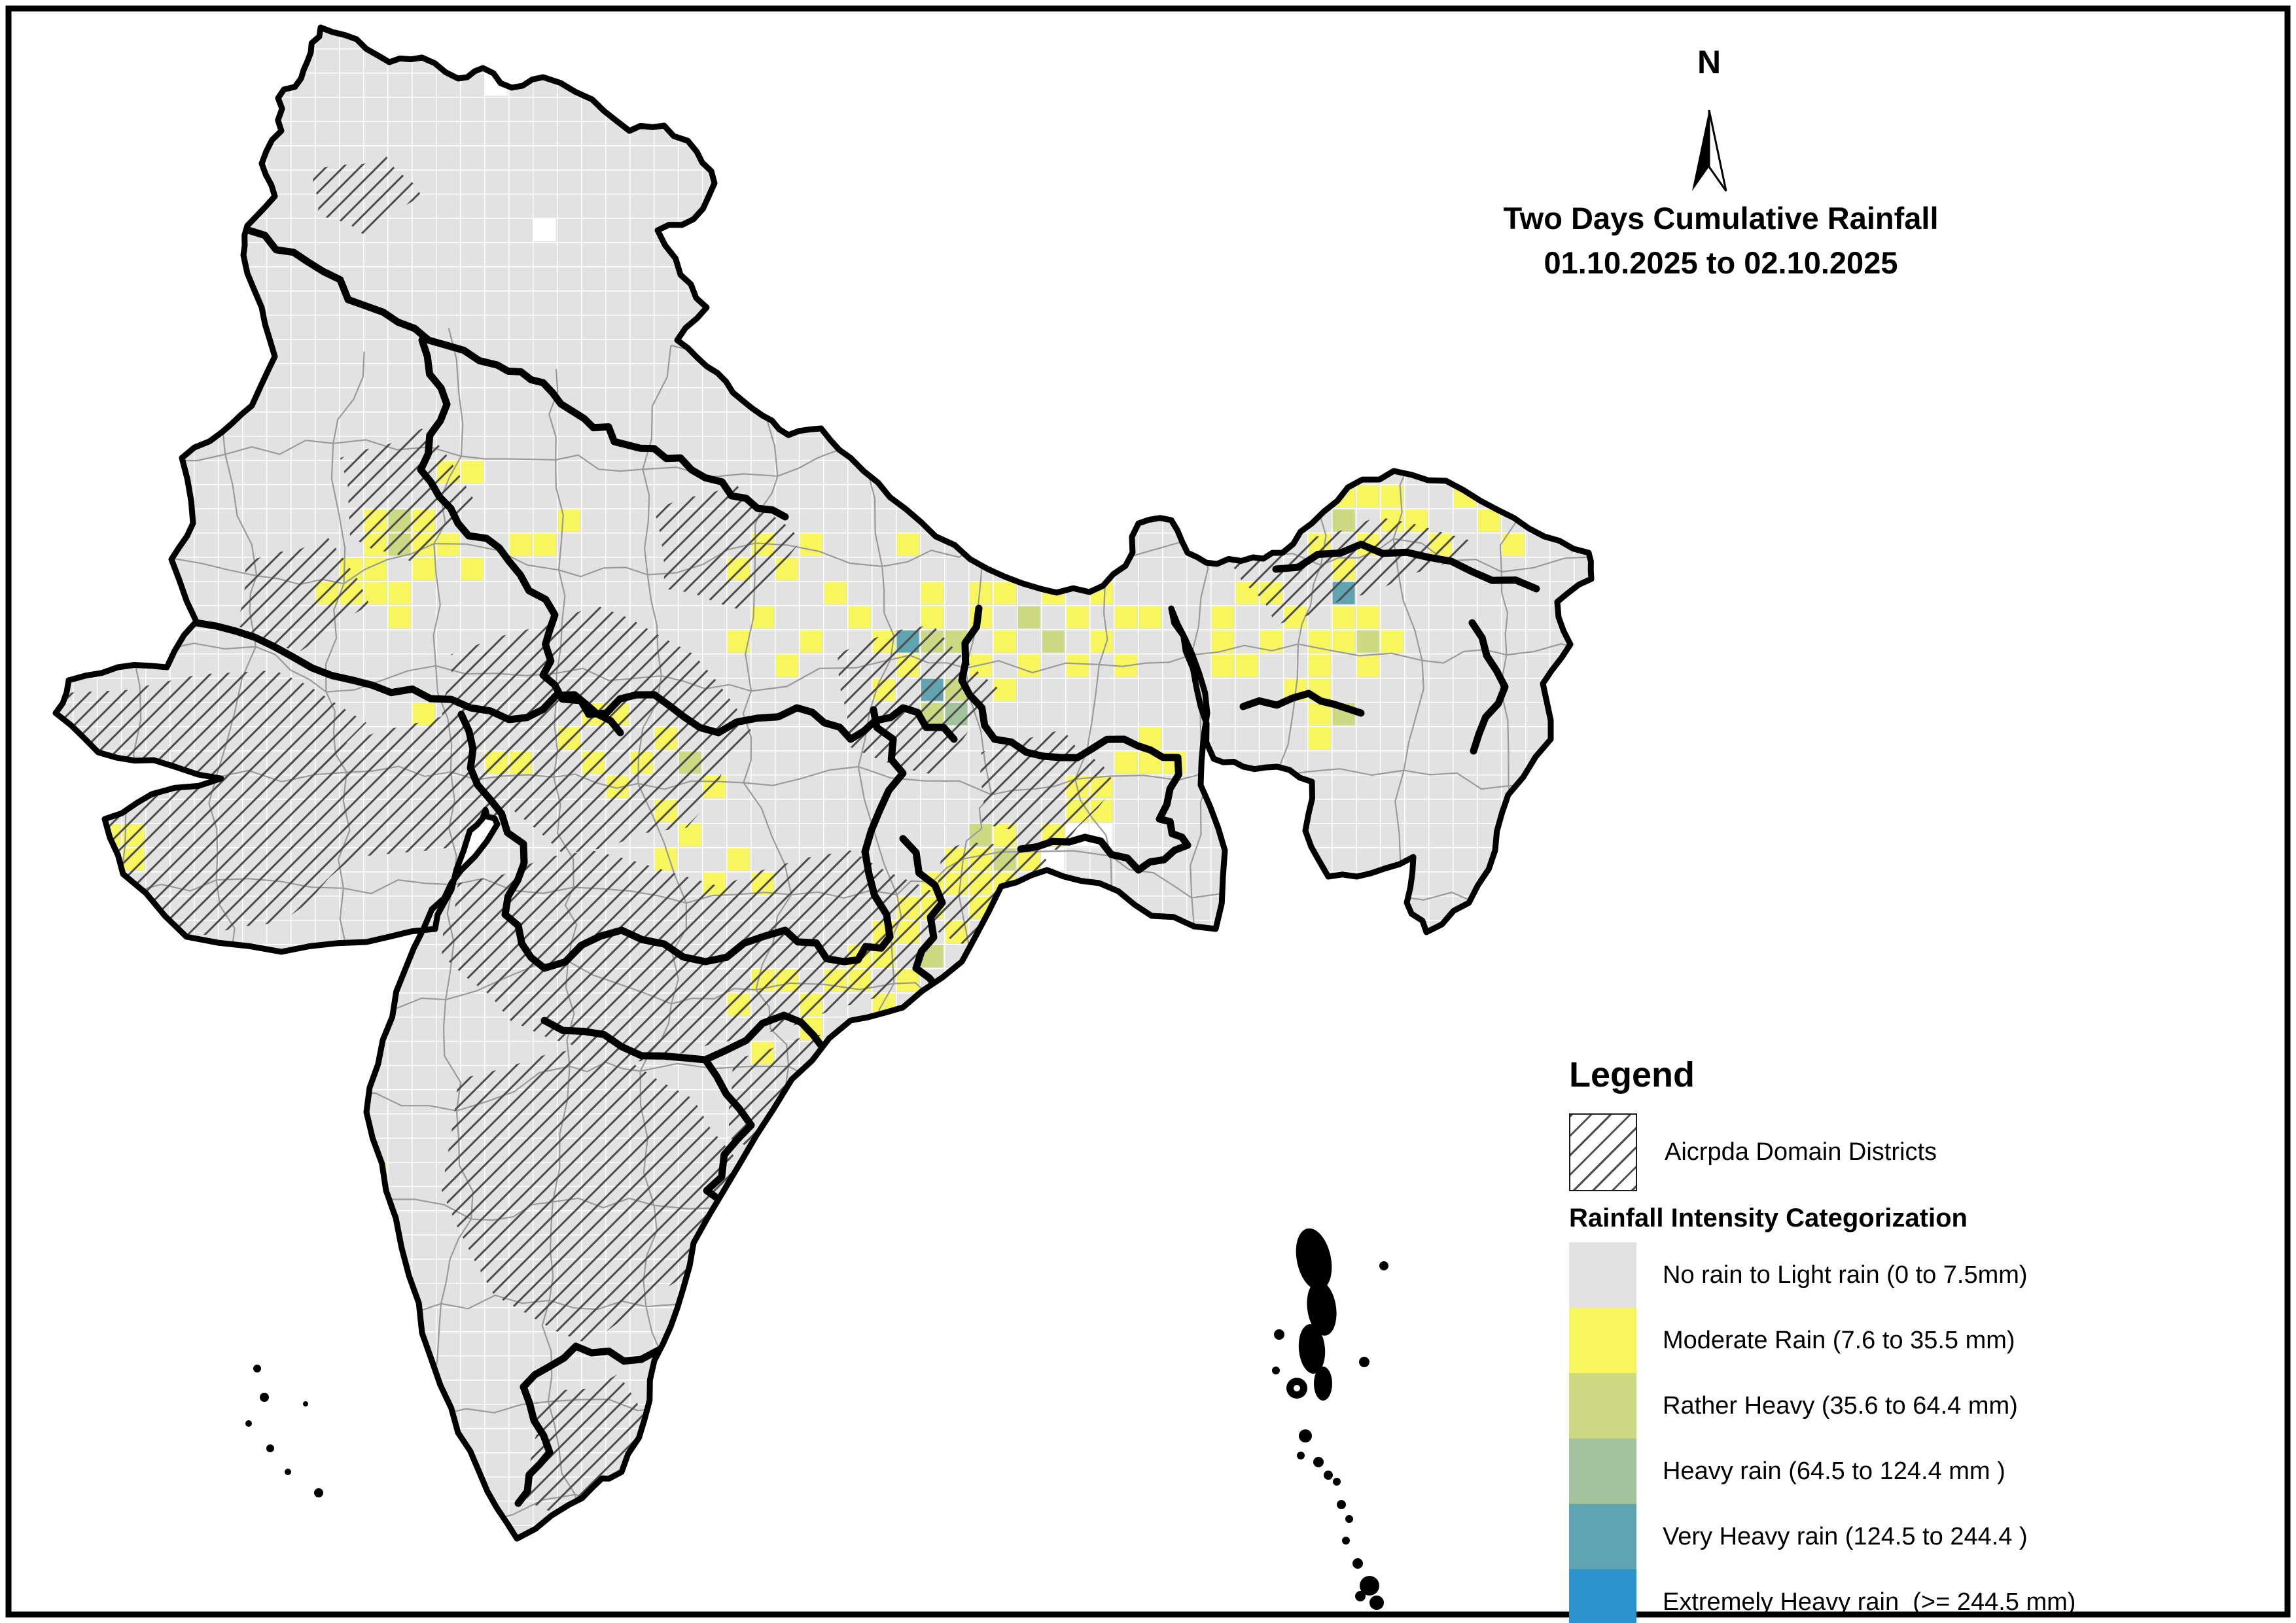 Image resolution: width=2296 pixels, height=1623 pixels. Describe the element at coordinates (1721, 219) in the screenshot. I see `map-title-line1: Two Days Cumulative Rainfall` at that location.